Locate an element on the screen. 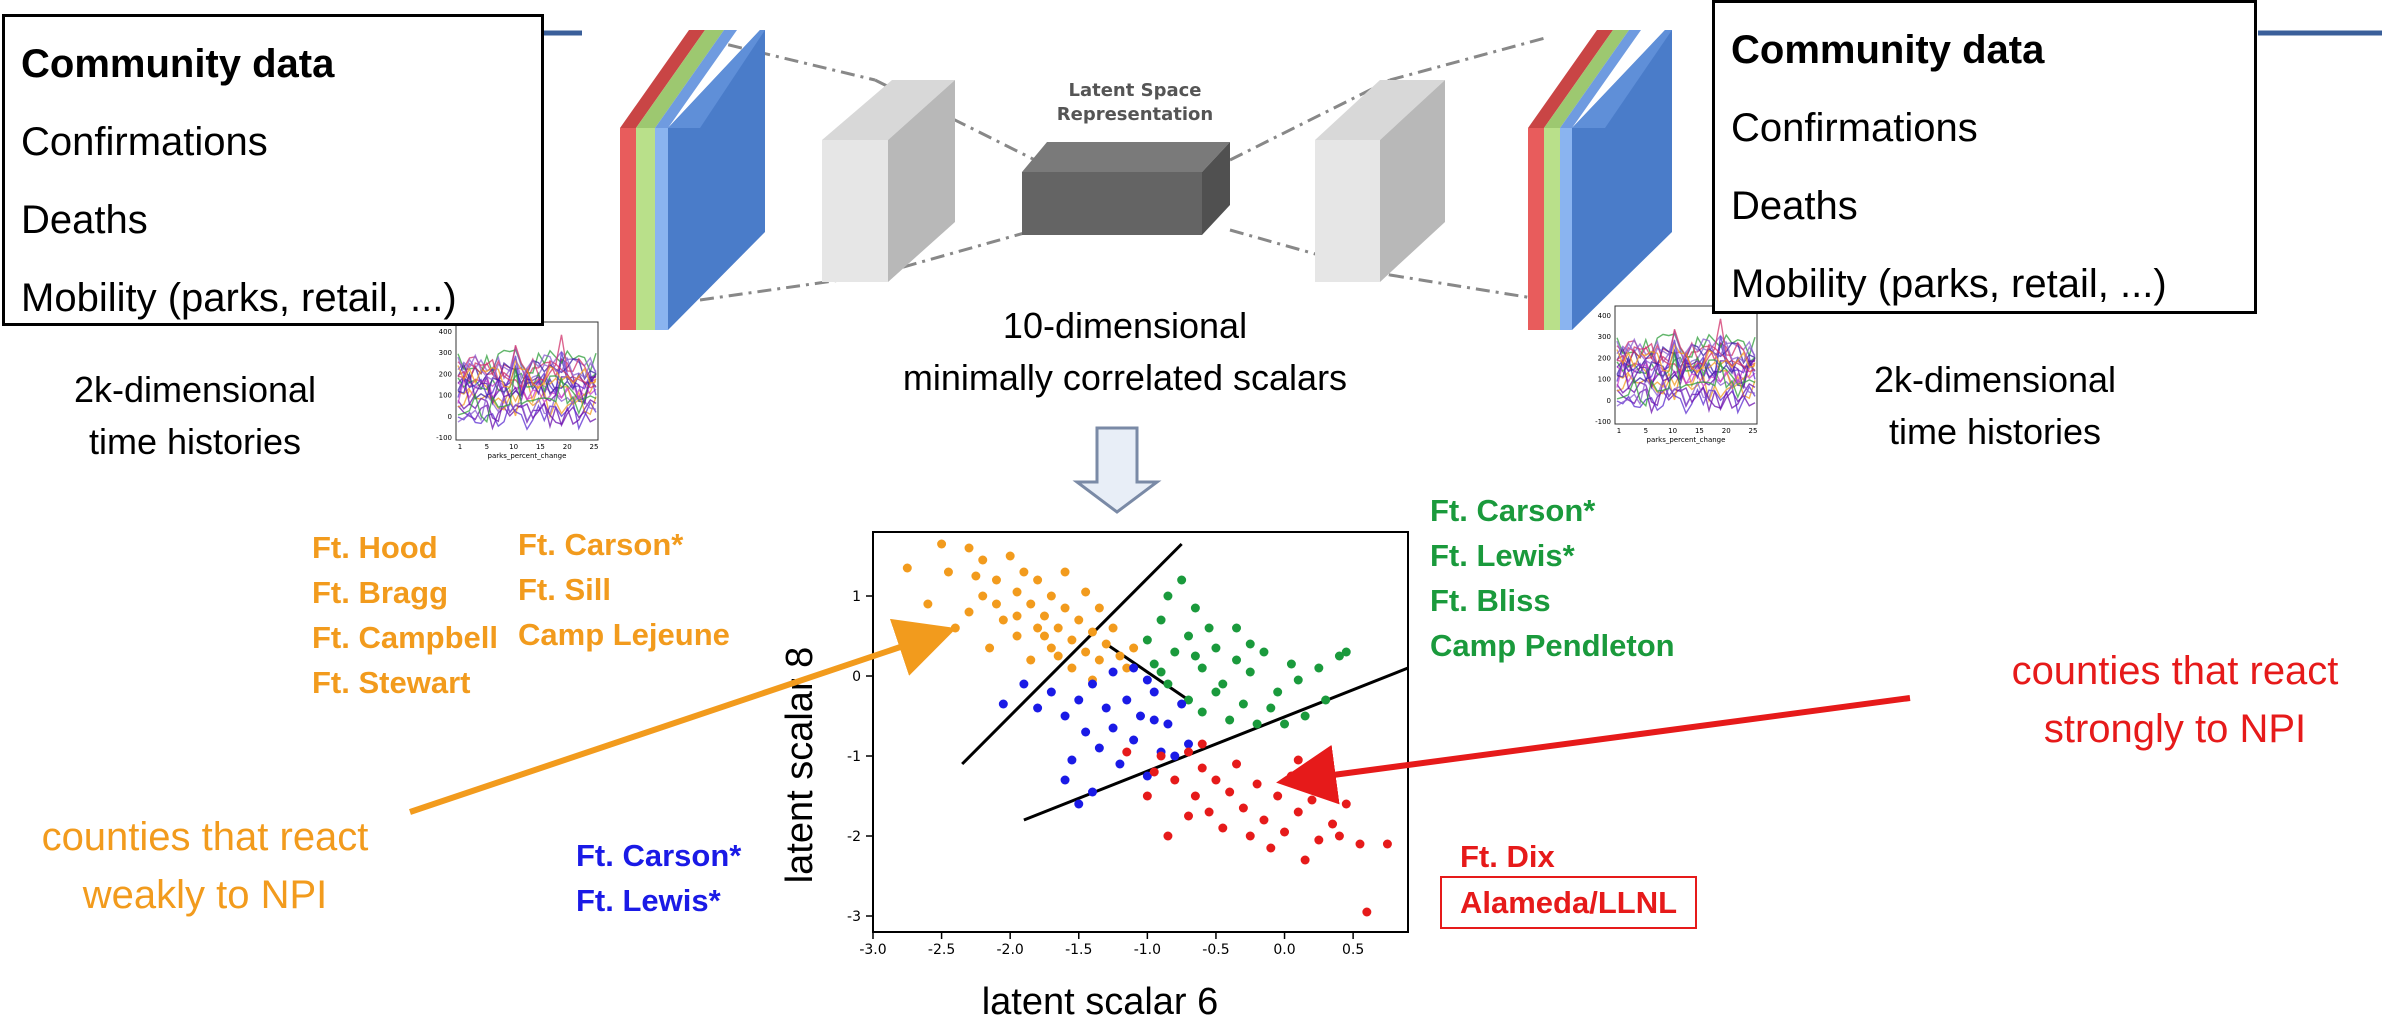 The image size is (2382, 1024). y-tick-label: 0 is located at coordinates (856, 677).